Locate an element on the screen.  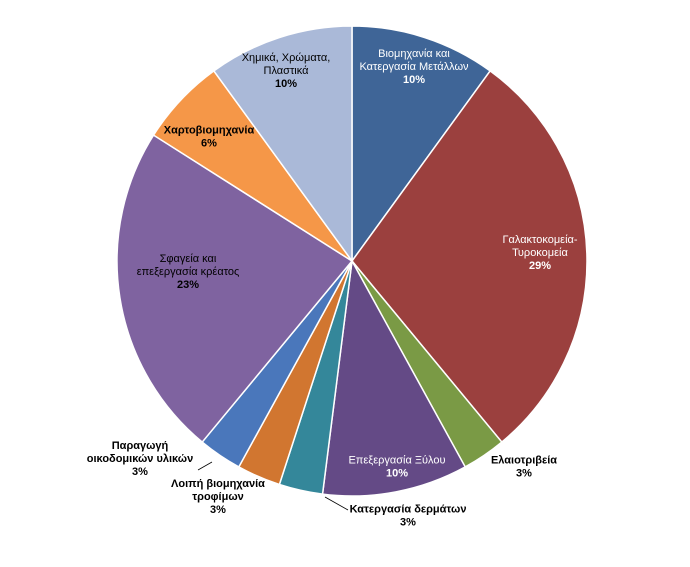
slice-label-2: Γαλακτοκομεία-Τυροκομεία 29% is located at coordinates (539, 253).